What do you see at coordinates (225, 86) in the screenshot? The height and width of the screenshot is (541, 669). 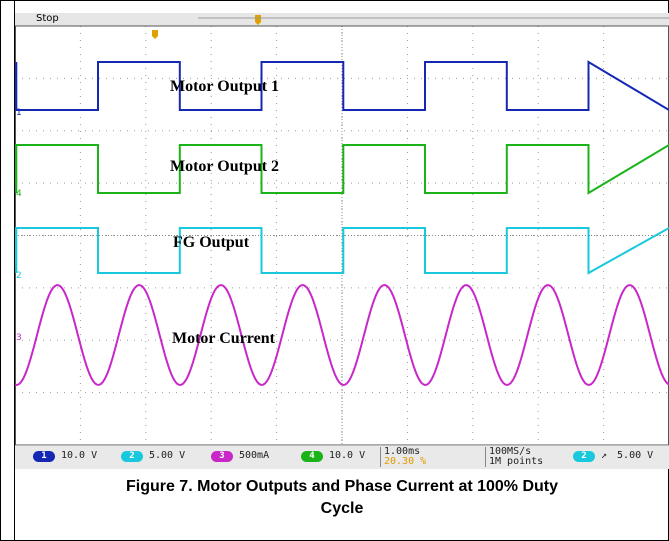 I see `label-motor-output-1: Motor Output 1` at bounding box center [225, 86].